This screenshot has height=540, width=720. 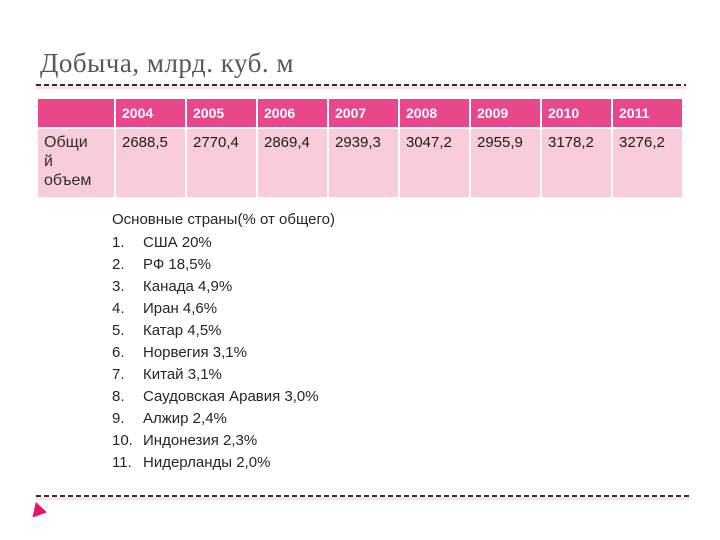 I want to click on year-header-2008: 2008, so click(x=434, y=113).